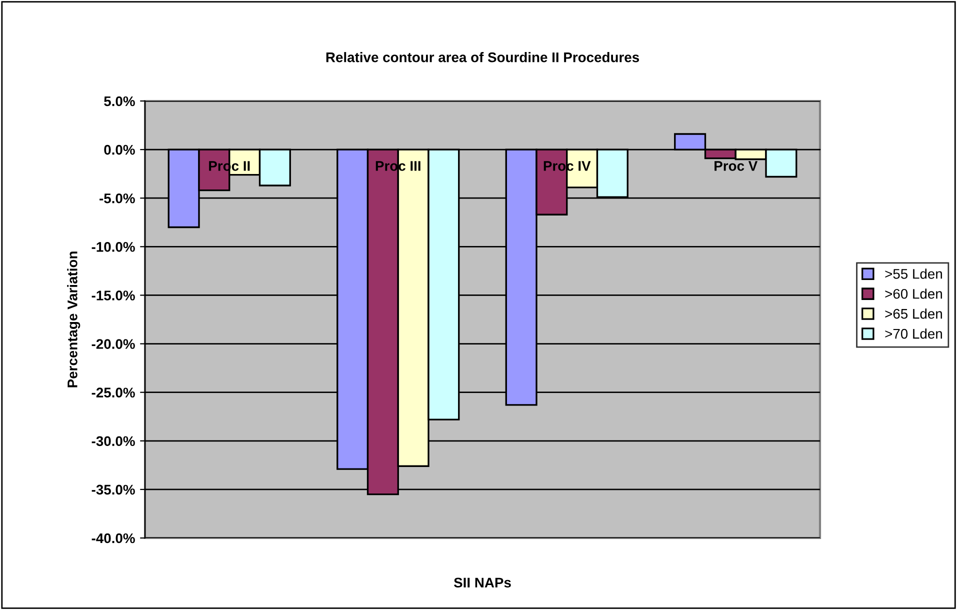  I want to click on legend-label: >55 Lden, so click(913, 273).